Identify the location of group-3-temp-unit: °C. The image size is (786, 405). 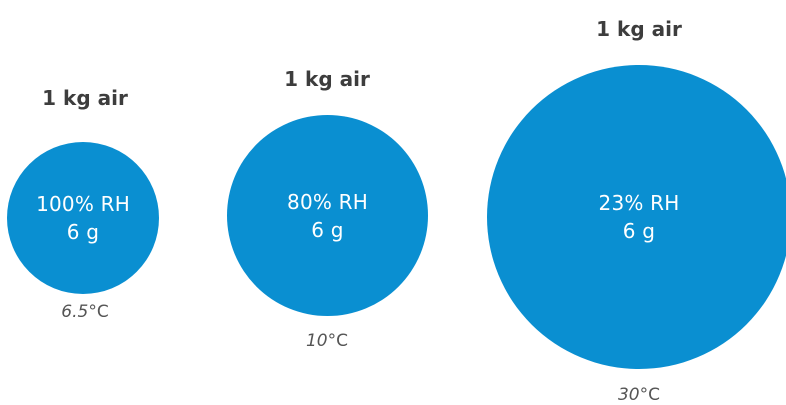
(650, 395).